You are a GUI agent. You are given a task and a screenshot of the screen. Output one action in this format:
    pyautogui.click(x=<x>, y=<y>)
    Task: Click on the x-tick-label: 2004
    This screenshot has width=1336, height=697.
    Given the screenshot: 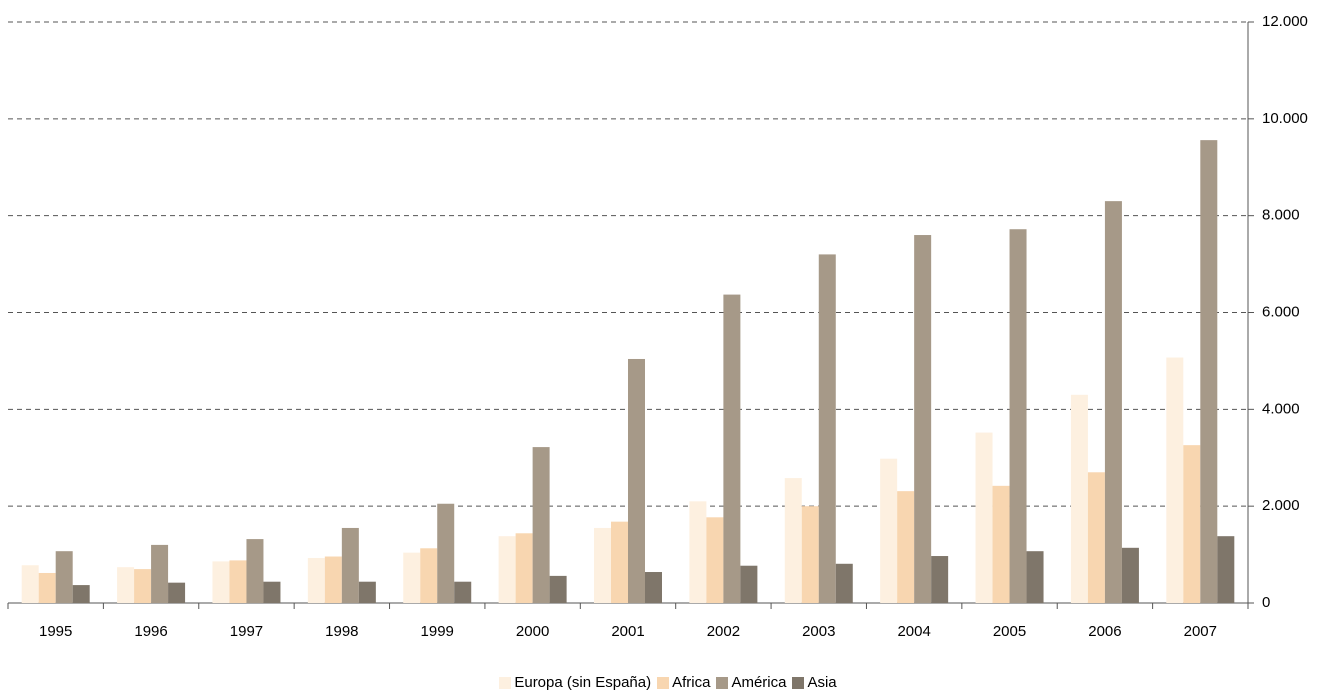 What is the action you would take?
    pyautogui.click(x=913, y=631)
    